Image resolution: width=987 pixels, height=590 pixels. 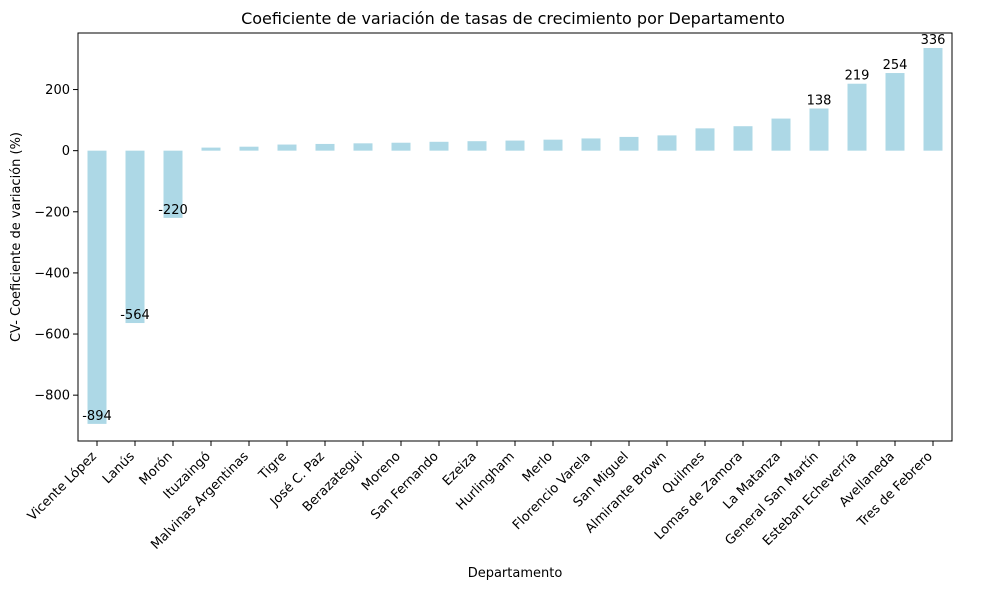 I want to click on x-axis-label: Departamento, so click(x=515, y=573).